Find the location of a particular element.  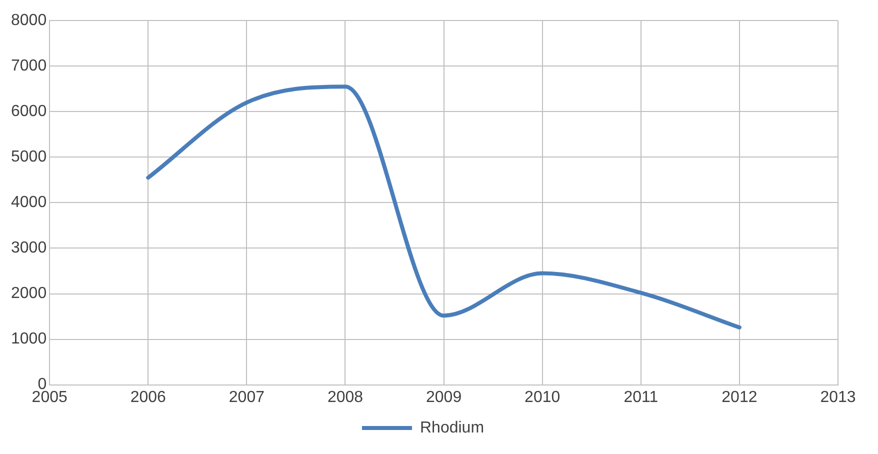

x-tick-label: 2012 is located at coordinates (740, 397).